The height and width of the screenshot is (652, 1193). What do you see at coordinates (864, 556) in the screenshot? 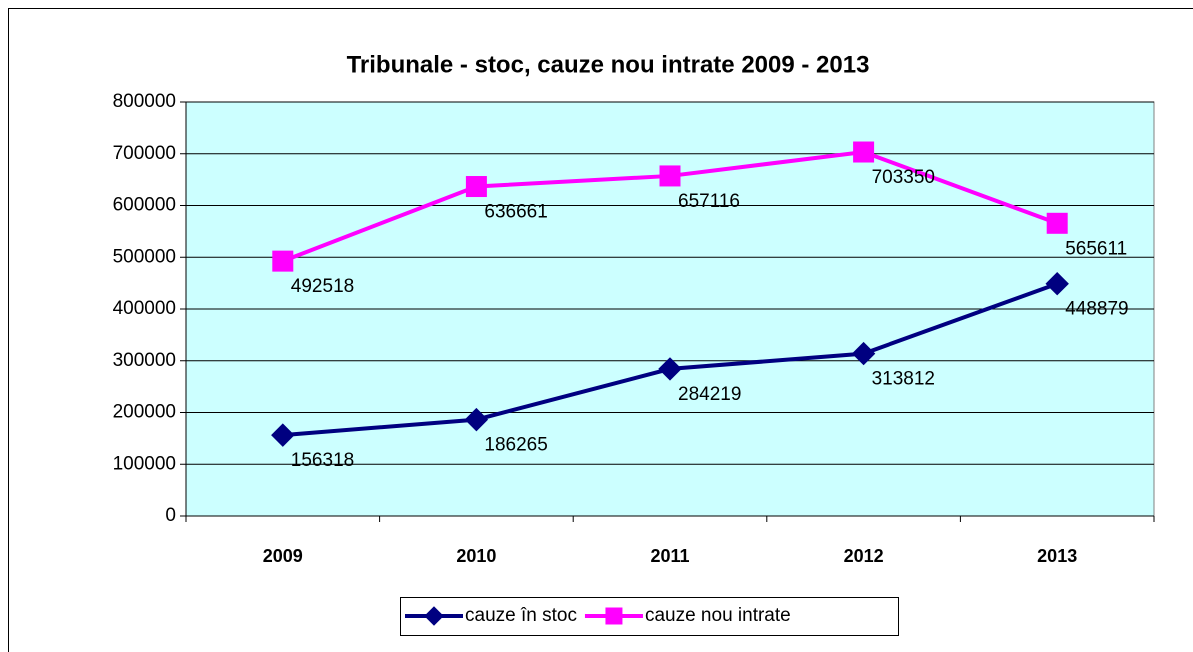
I see `x-tick-label: 2012` at bounding box center [864, 556].